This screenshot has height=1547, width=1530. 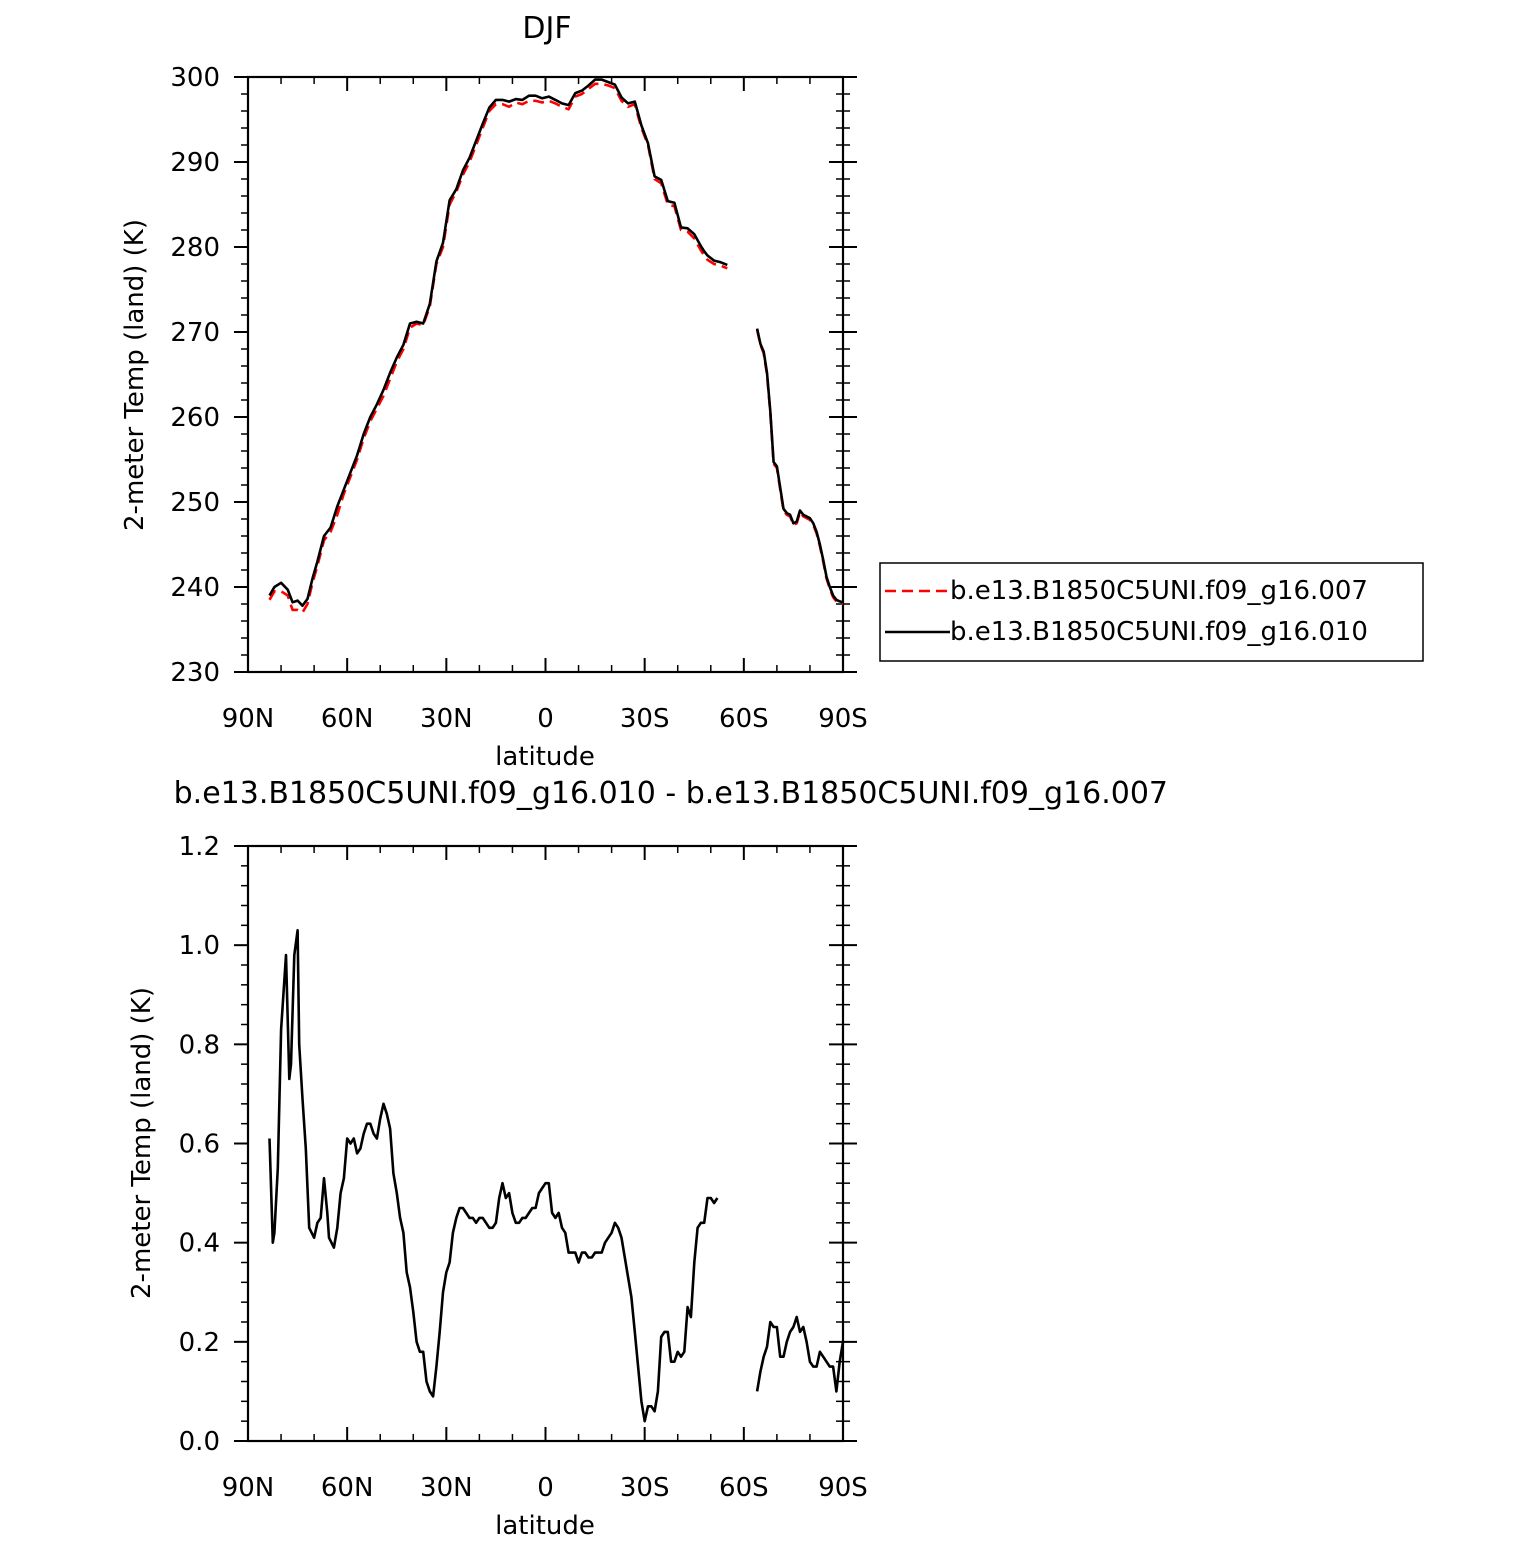 I want to click on top-y-tick-label: 230, so click(x=195, y=673).